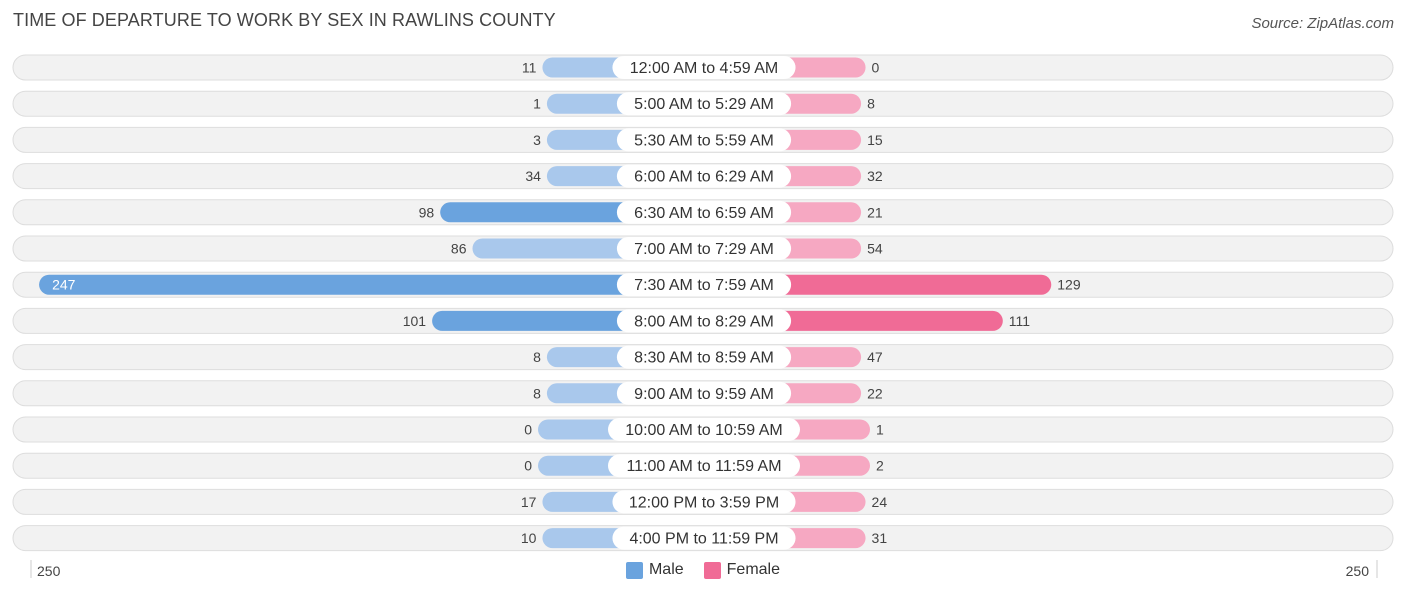 This screenshot has height=595, width=1406. What do you see at coordinates (875, 140) in the screenshot?
I see `value-label-female: 15` at bounding box center [875, 140].